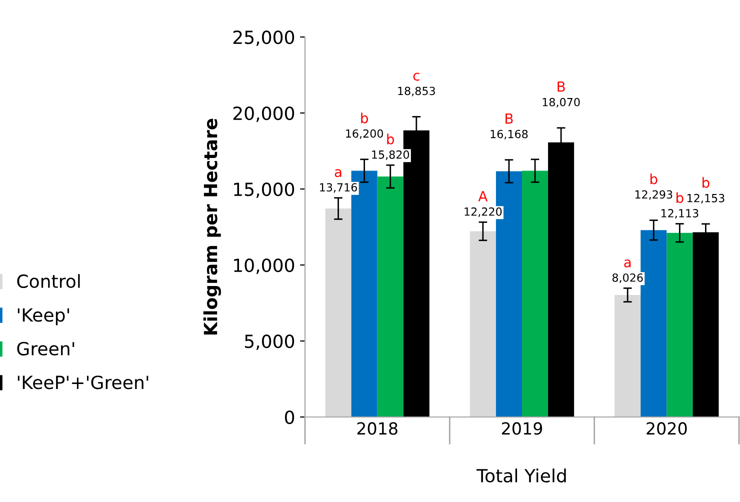 The width and height of the screenshot is (740, 502). Describe the element at coordinates (43, 317) in the screenshot. I see `legend-label: 'Keep'` at that location.